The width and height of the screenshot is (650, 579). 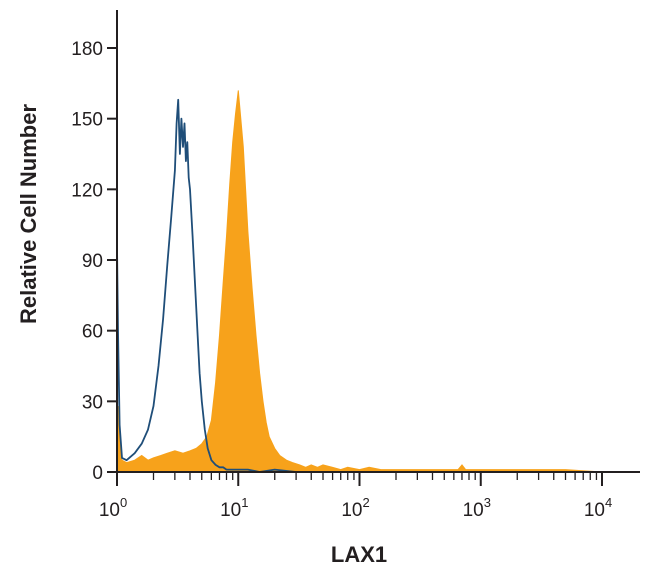 What do you see at coordinates (87, 49) in the screenshot?
I see `y-tick-label: 180` at bounding box center [87, 49].